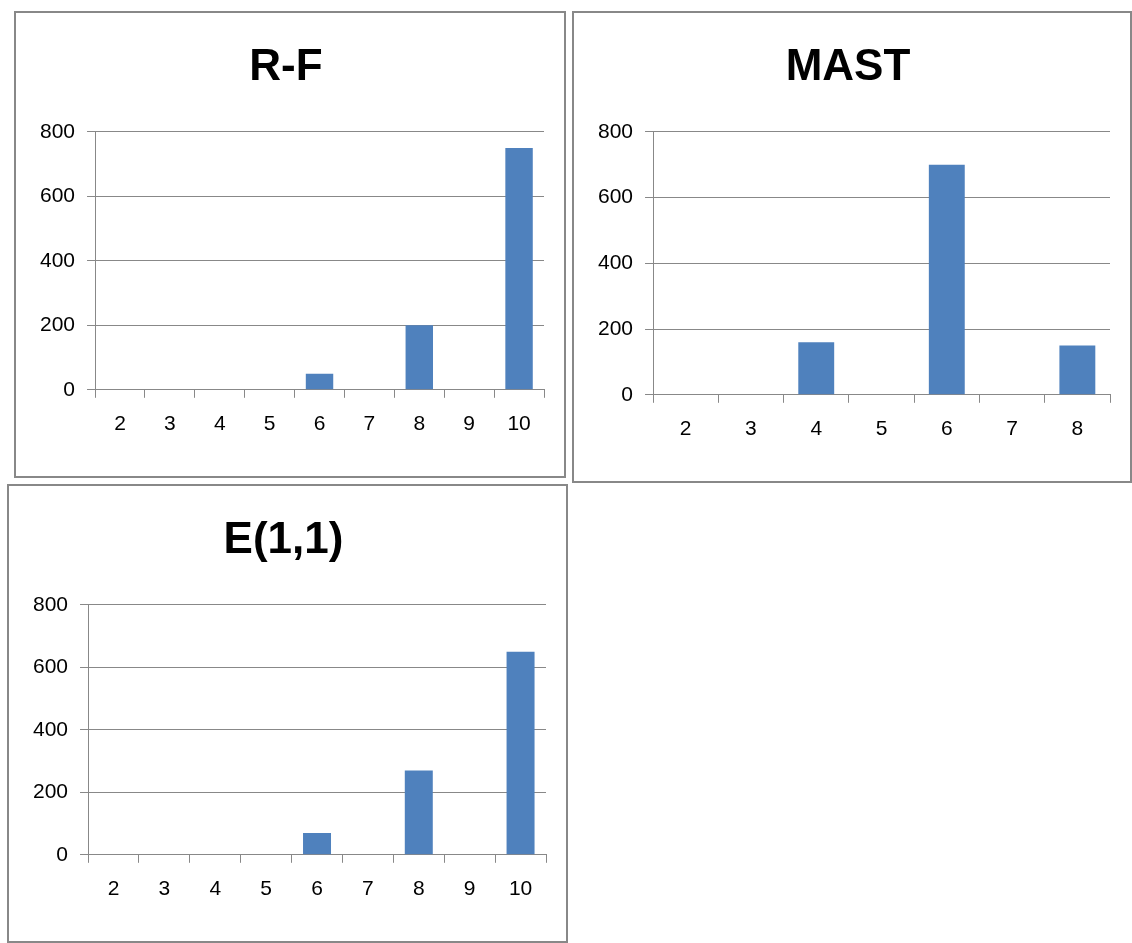 This screenshot has height=943, width=1132. I want to click on chart-title: E(1,1), so click(283, 537).